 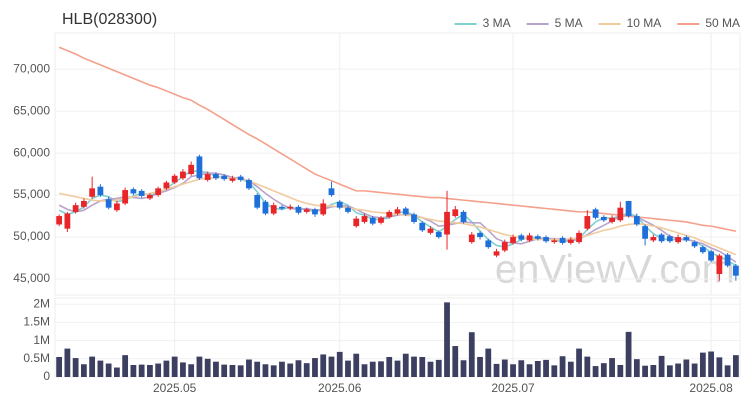 What do you see at coordinates (31, 68) in the screenshot?
I see `y-tick-label: 70,000` at bounding box center [31, 68].